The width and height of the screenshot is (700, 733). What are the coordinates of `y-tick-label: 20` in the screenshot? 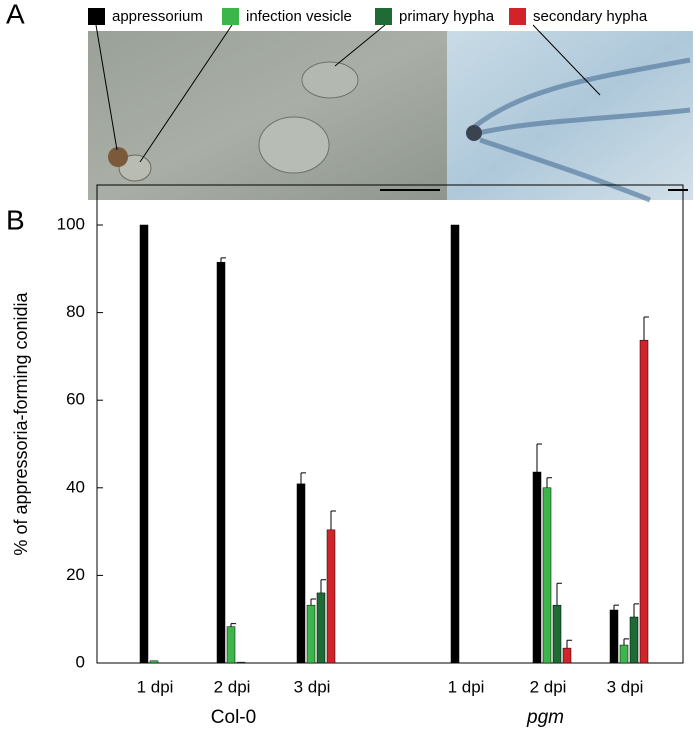 It's located at (75, 574).